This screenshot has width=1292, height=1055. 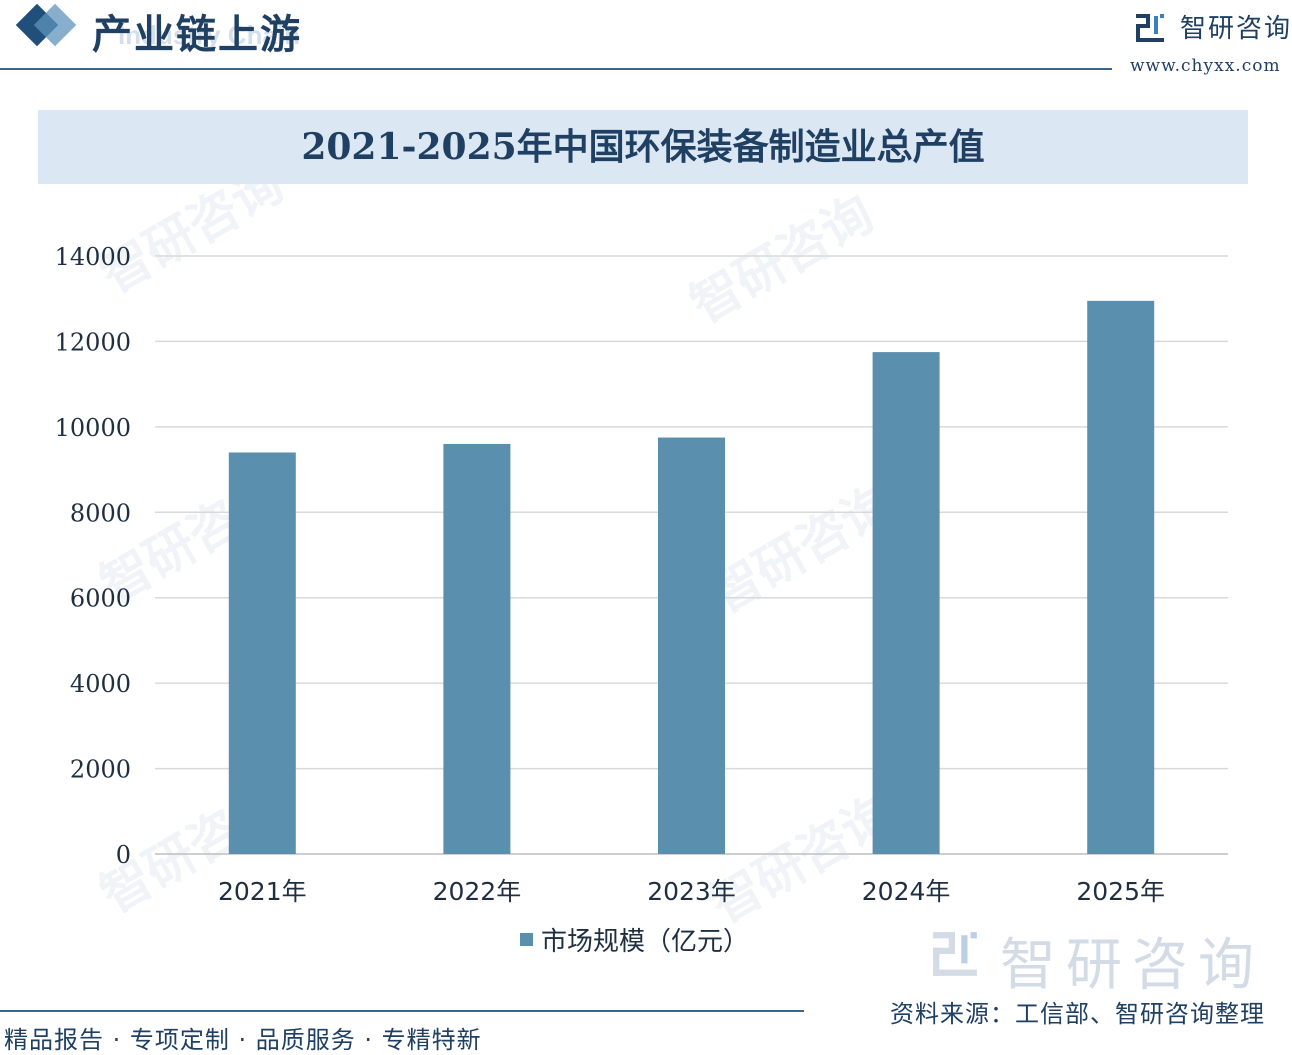 What do you see at coordinates (402, 1011) in the screenshot?
I see `footer-divider` at bounding box center [402, 1011].